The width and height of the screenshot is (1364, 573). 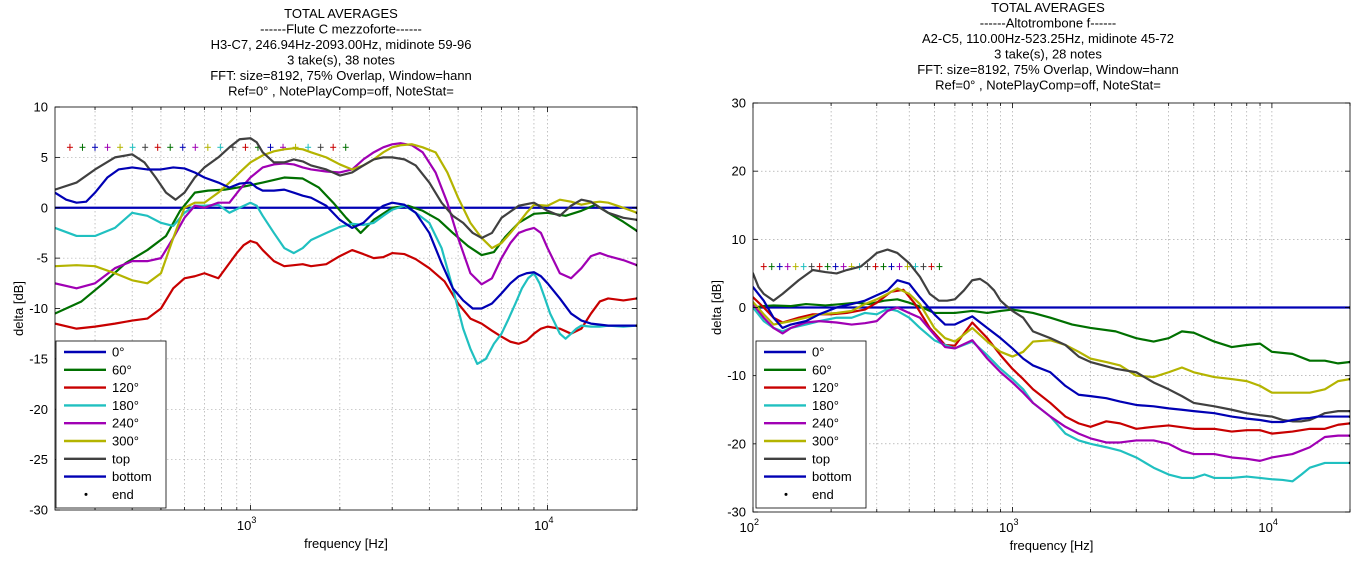 I want to click on chart-subtitle-line: 3 take(s), 38 notes, so click(x=341, y=60).